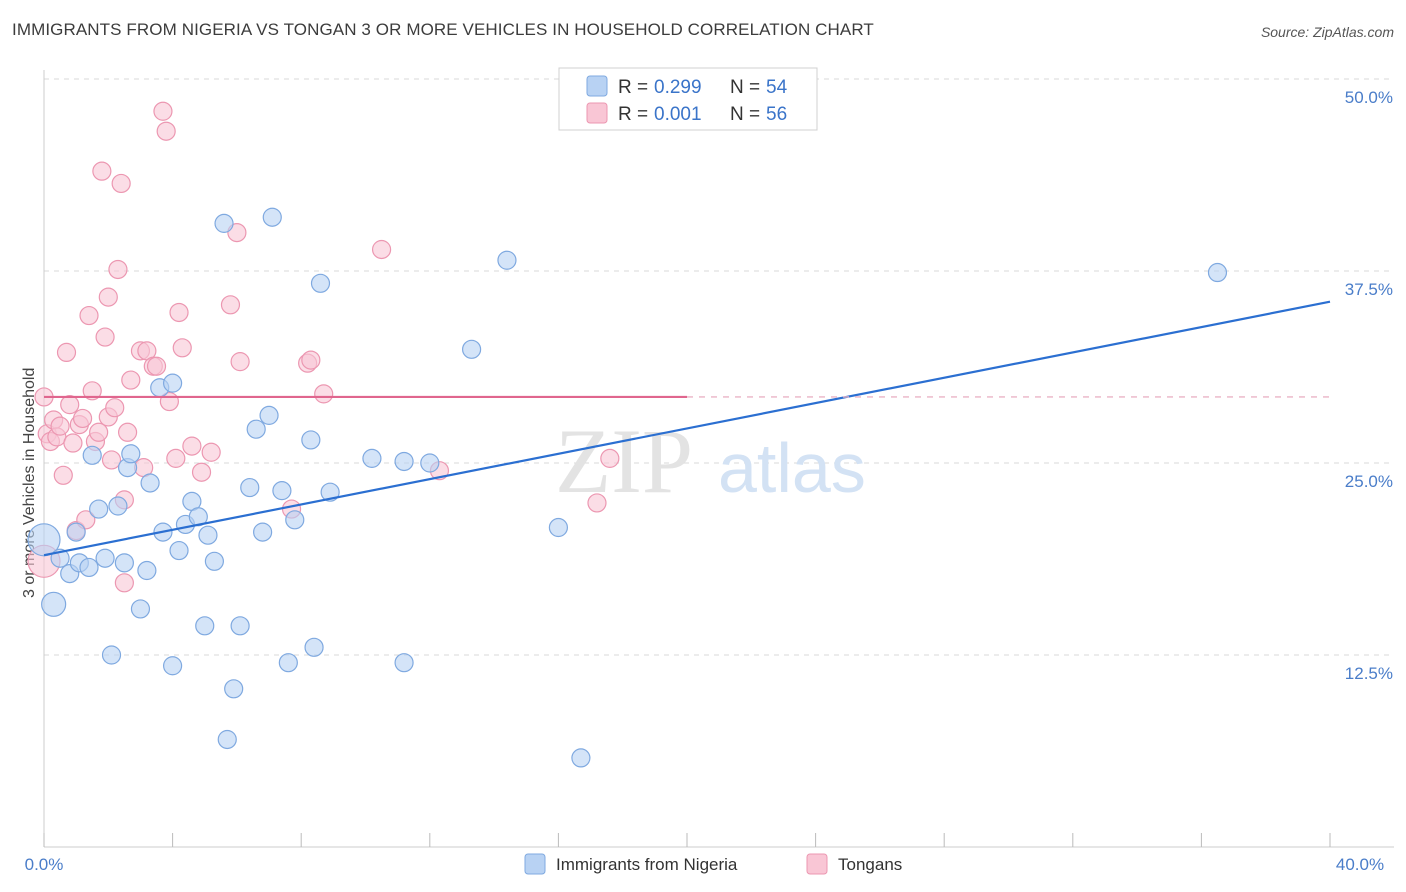 The width and height of the screenshot is (1406, 892). Describe the element at coordinates (44, 864) in the screenshot. I see `x-tick-label-min: 0.0%` at that location.